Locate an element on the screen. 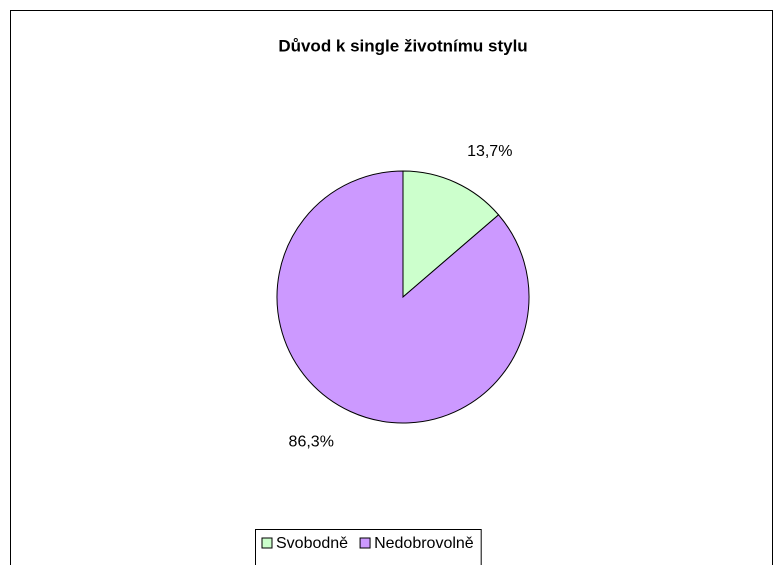 The height and width of the screenshot is (565, 783). legend-label: Svobodně is located at coordinates (312, 543).